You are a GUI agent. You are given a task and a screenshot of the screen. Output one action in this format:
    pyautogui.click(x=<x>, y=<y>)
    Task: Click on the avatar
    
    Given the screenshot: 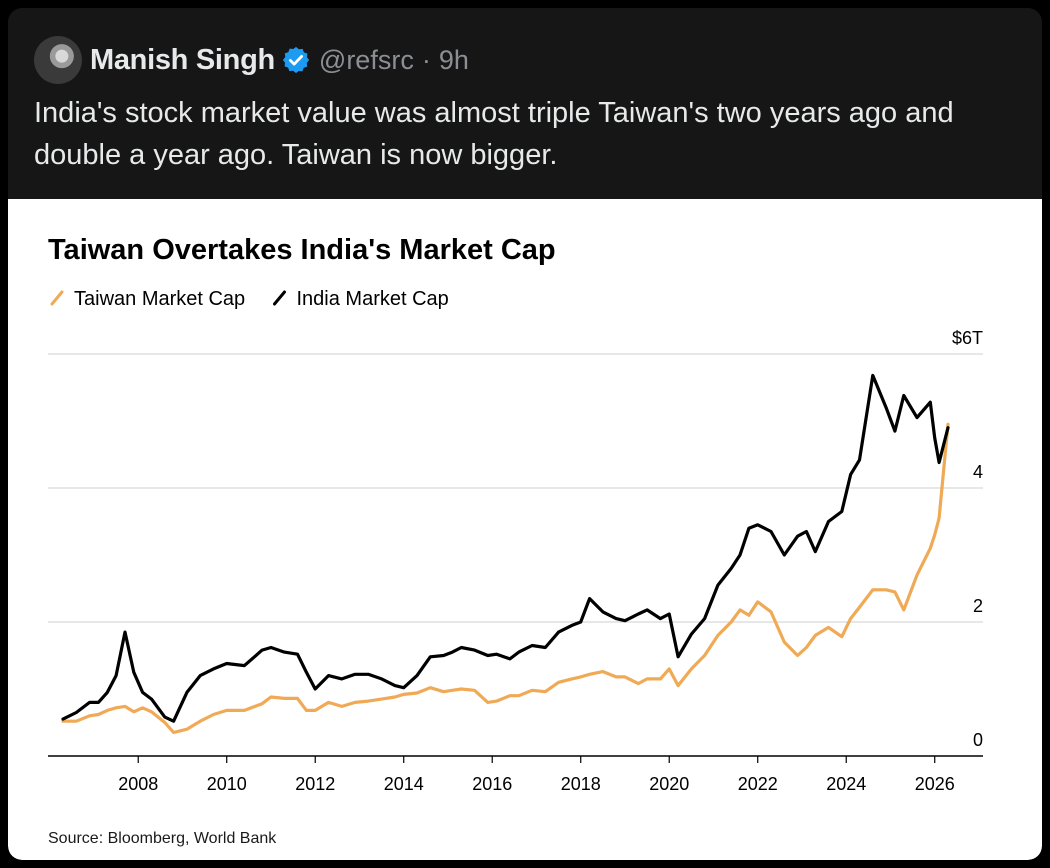 What is the action you would take?
    pyautogui.click(x=58, y=60)
    